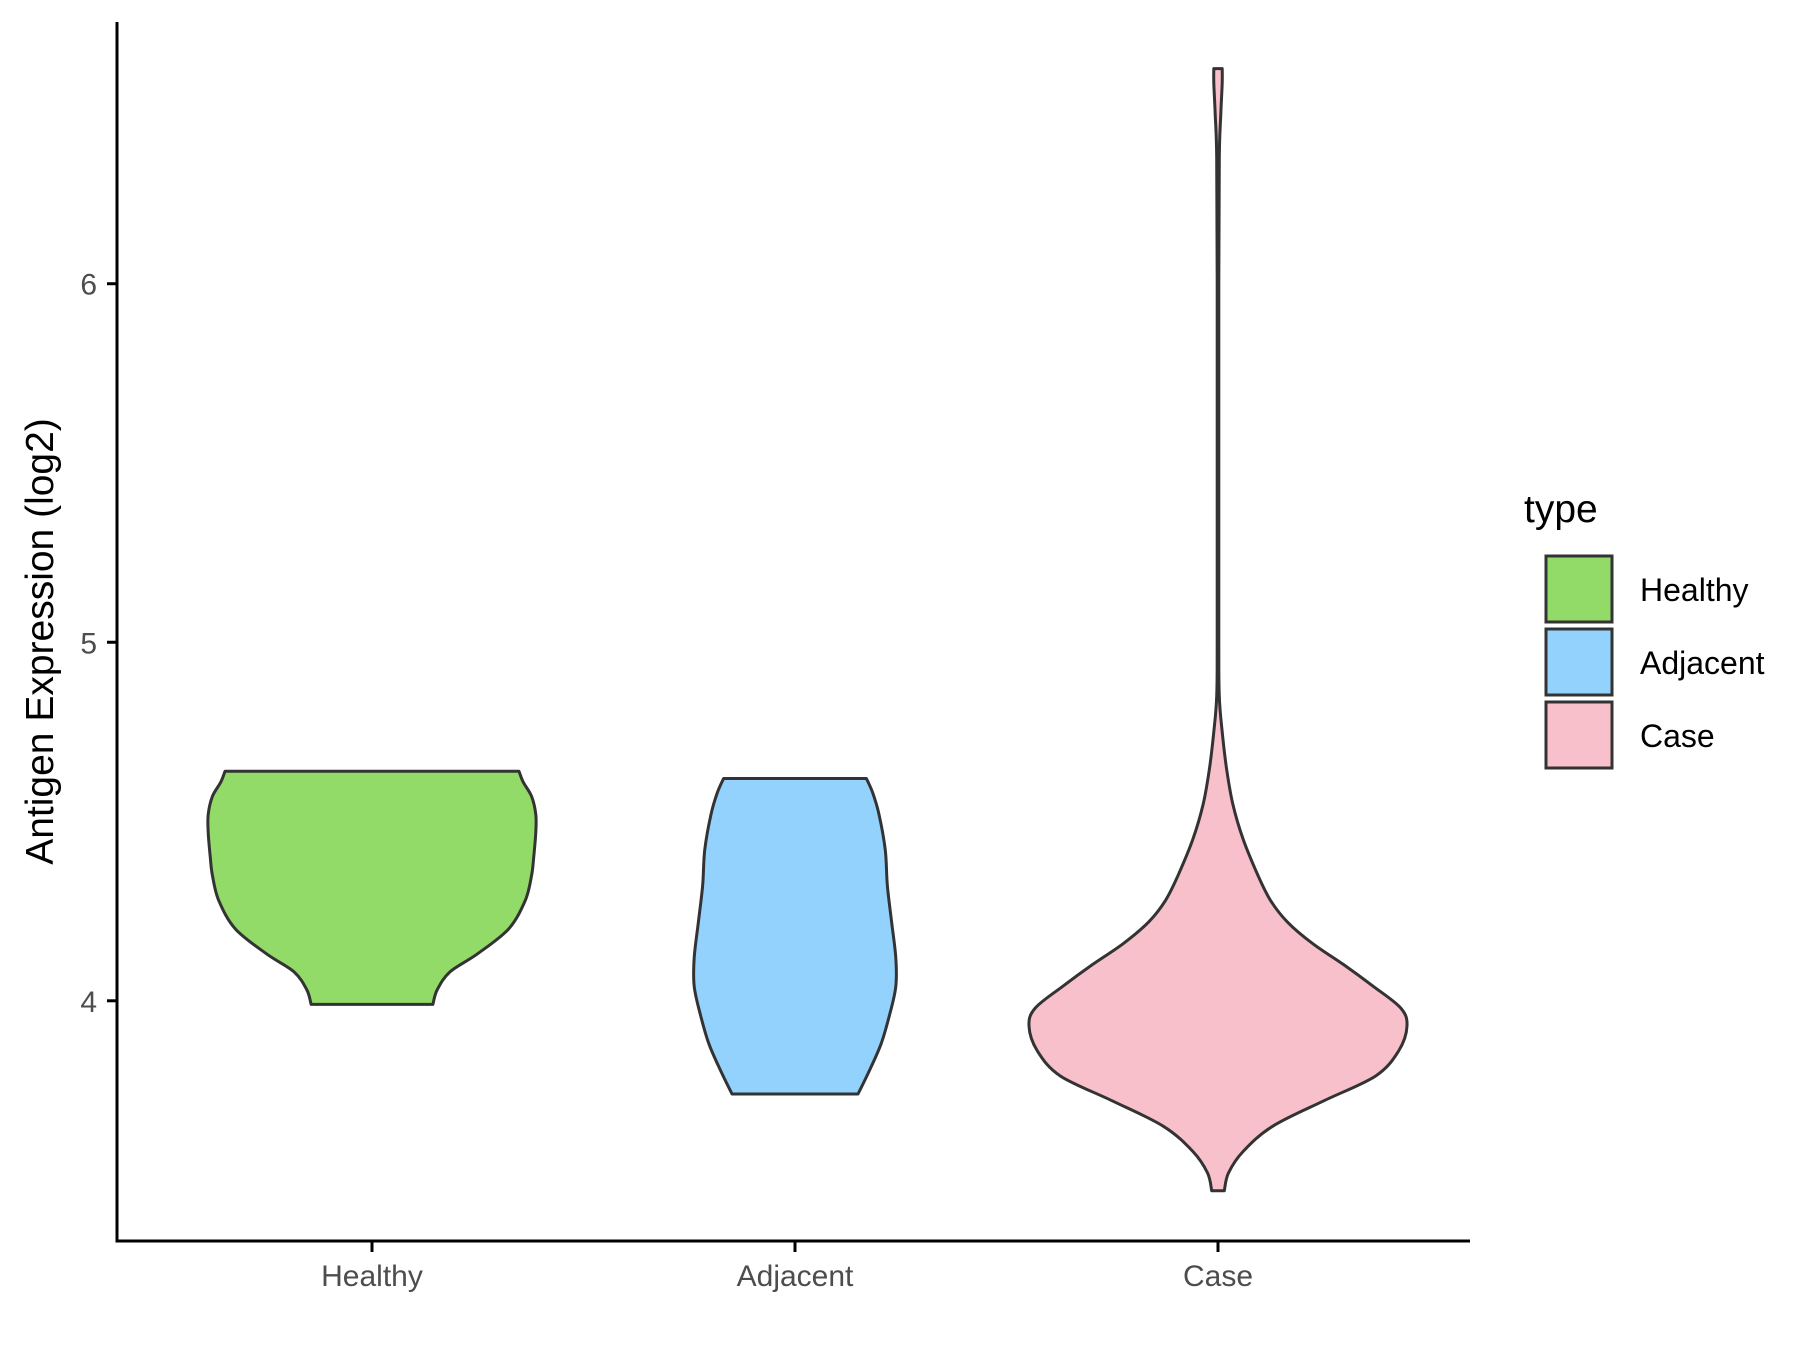  I want to click on x-tick-label: Healthy, so click(372, 1276).